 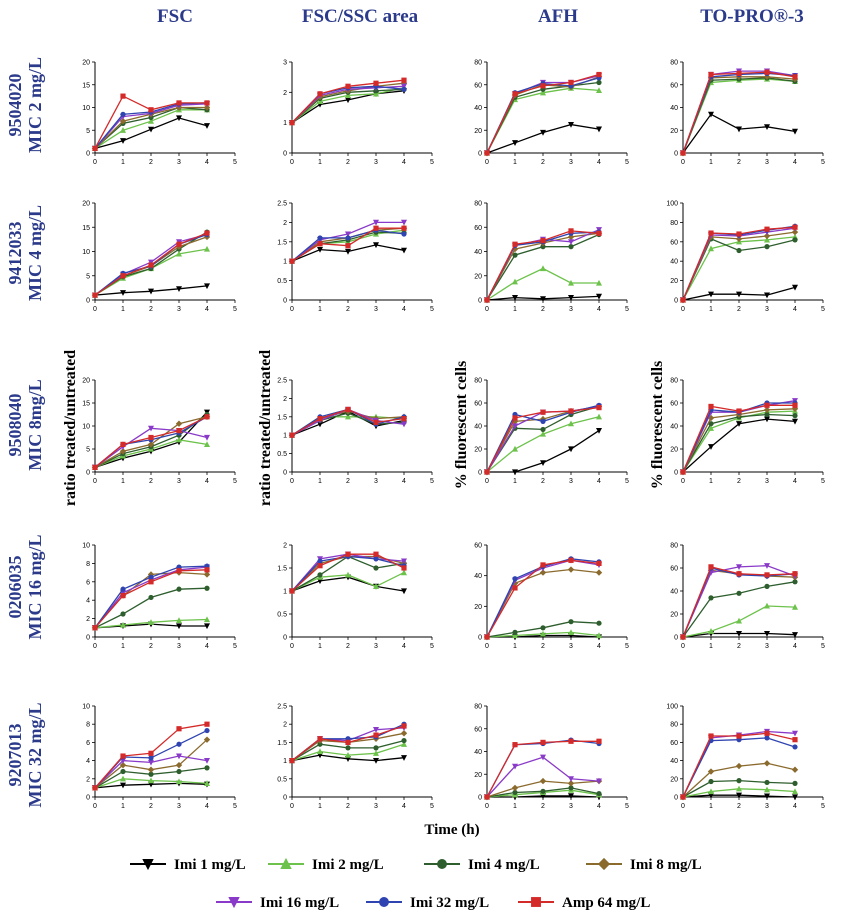 What do you see at coordinates (427, 903) in the screenshot?
I see `legend-item-imi-32-mg-l: Imi 32 mg/L` at bounding box center [427, 903].